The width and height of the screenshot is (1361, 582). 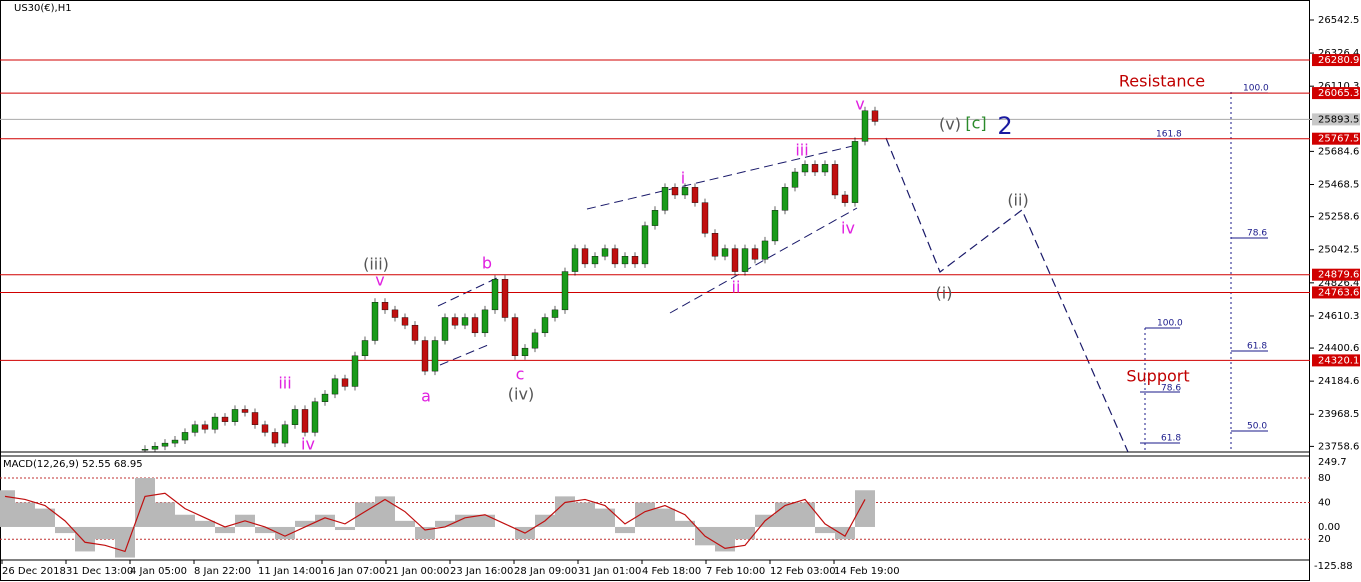 What do you see at coordinates (426, 396) in the screenshot?
I see `wave-label: a` at bounding box center [426, 396].